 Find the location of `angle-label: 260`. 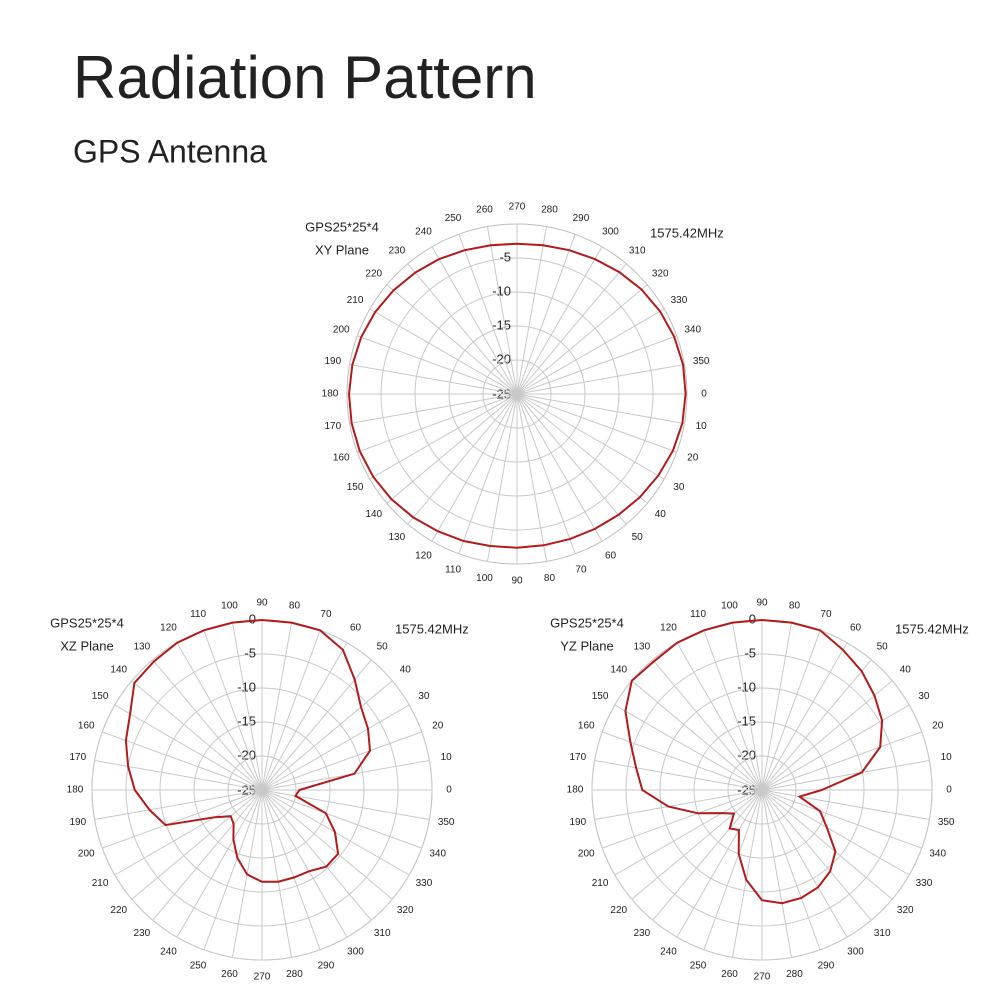

angle-label: 260 is located at coordinates (229, 974).